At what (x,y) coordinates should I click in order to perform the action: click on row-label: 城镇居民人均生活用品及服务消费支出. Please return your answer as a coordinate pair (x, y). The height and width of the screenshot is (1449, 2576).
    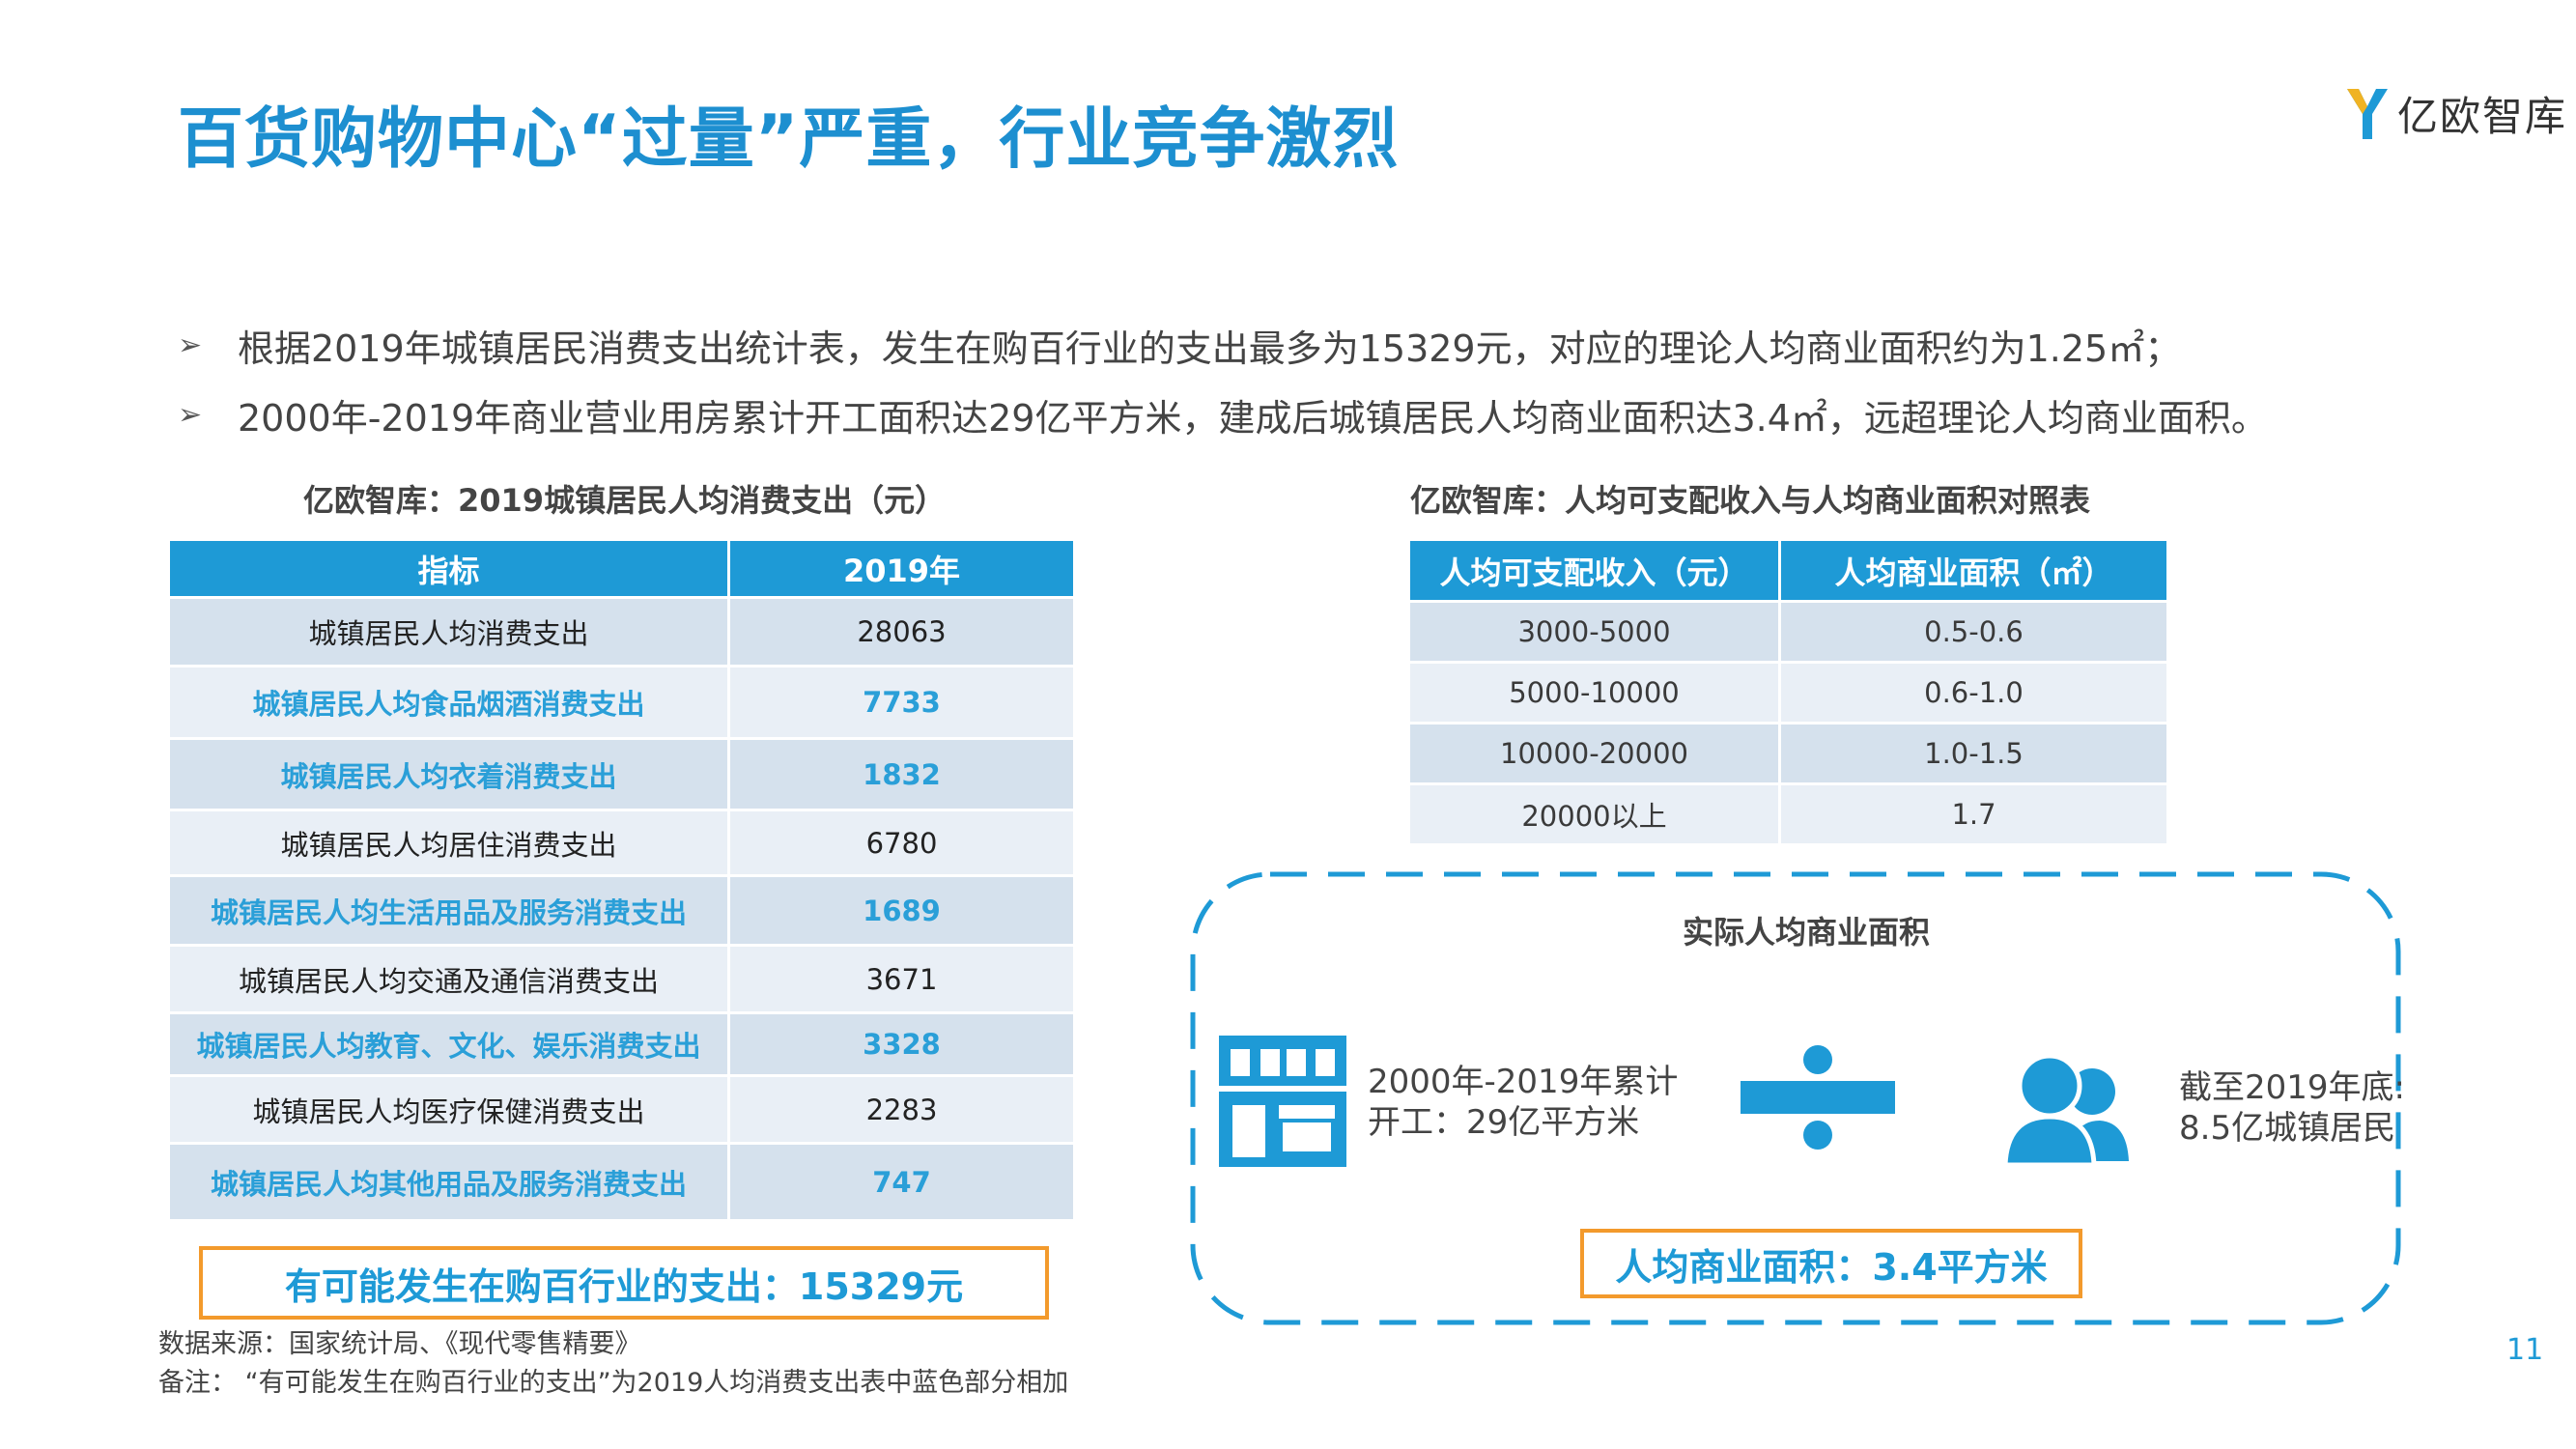
    Looking at the image, I should click on (450, 912).